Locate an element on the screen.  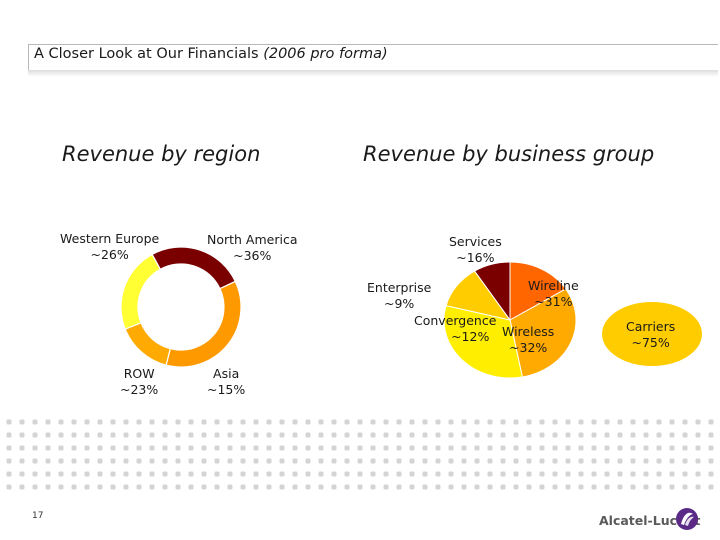
region-label-asia: Asia ~15% is located at coordinates (226, 382).